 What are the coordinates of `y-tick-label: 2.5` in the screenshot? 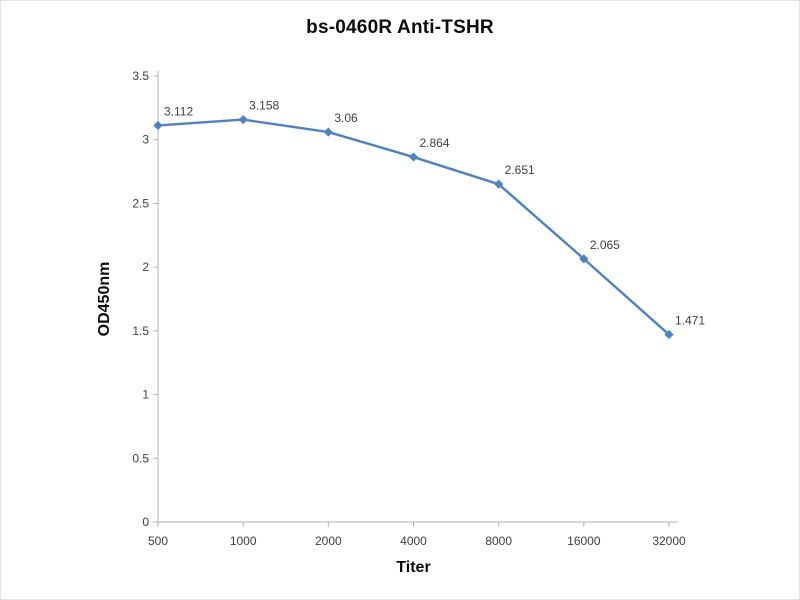 It's located at (140, 203).